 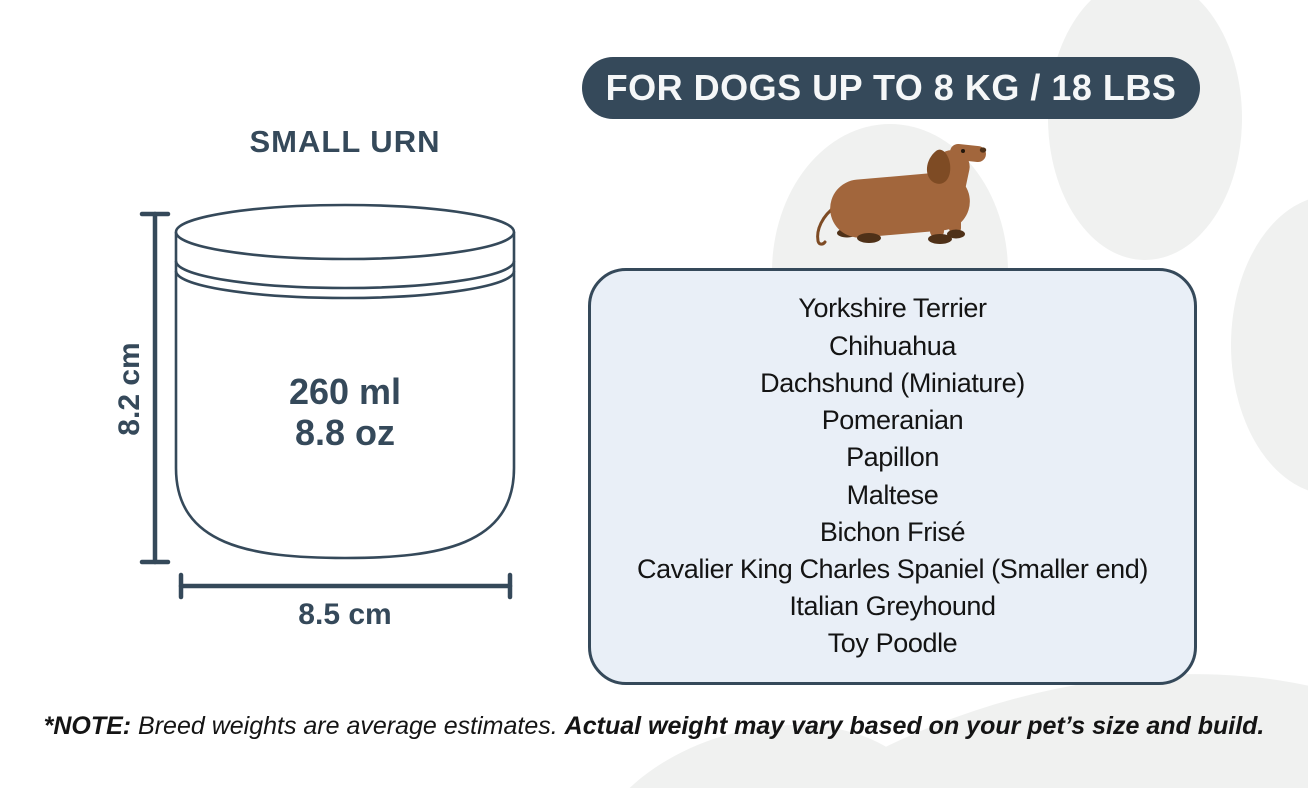 I want to click on breed-item: Bichon Frisé, so click(x=892, y=531).